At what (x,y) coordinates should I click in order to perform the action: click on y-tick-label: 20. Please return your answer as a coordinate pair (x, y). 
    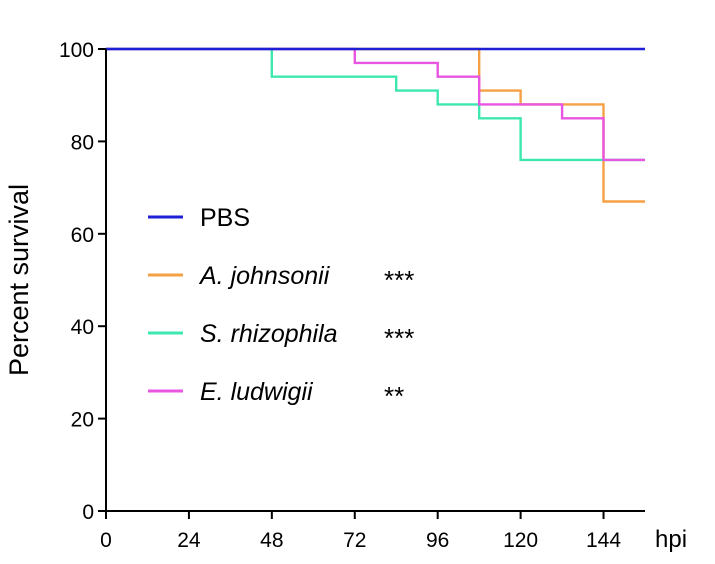
    Looking at the image, I should click on (82, 420).